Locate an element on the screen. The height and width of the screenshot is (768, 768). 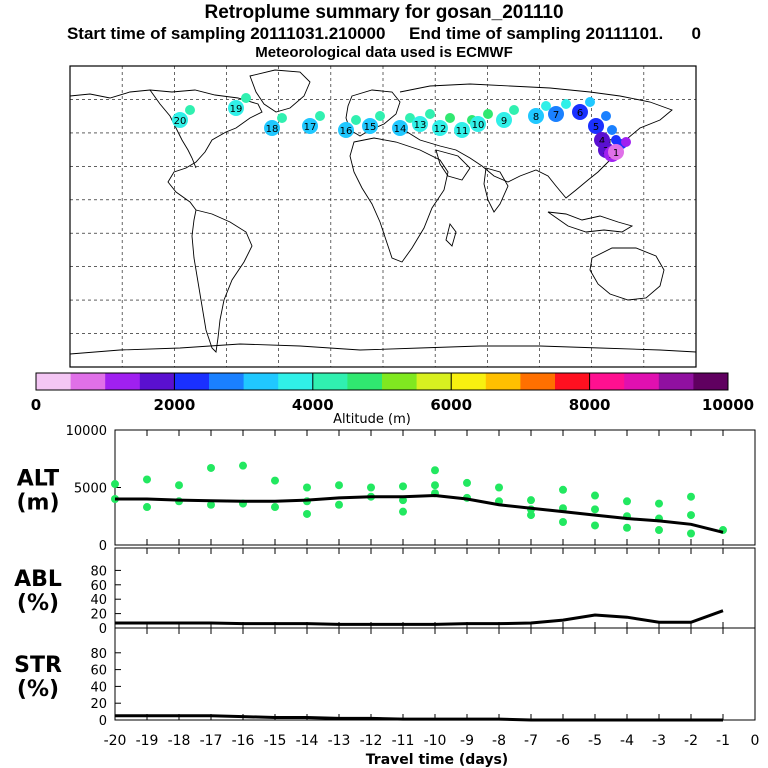
x-tick-label: -1 is located at coordinates (723, 741).